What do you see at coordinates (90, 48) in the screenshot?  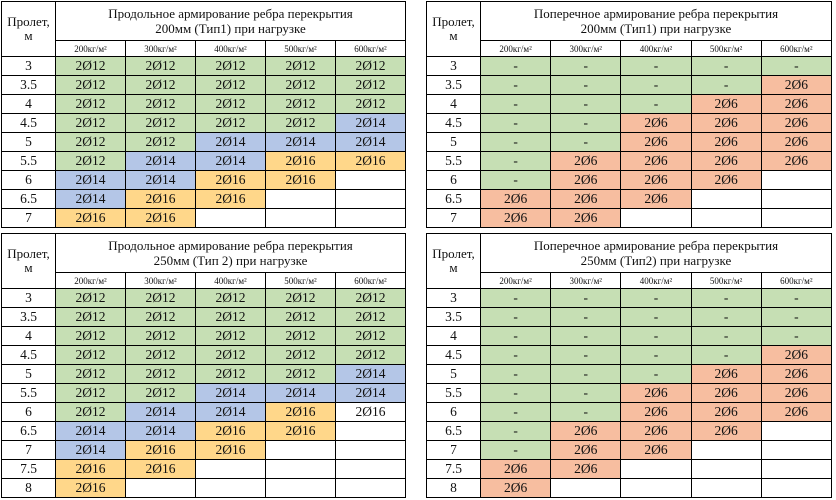 I see `load-column-header: 200кг/м²` at bounding box center [90, 48].